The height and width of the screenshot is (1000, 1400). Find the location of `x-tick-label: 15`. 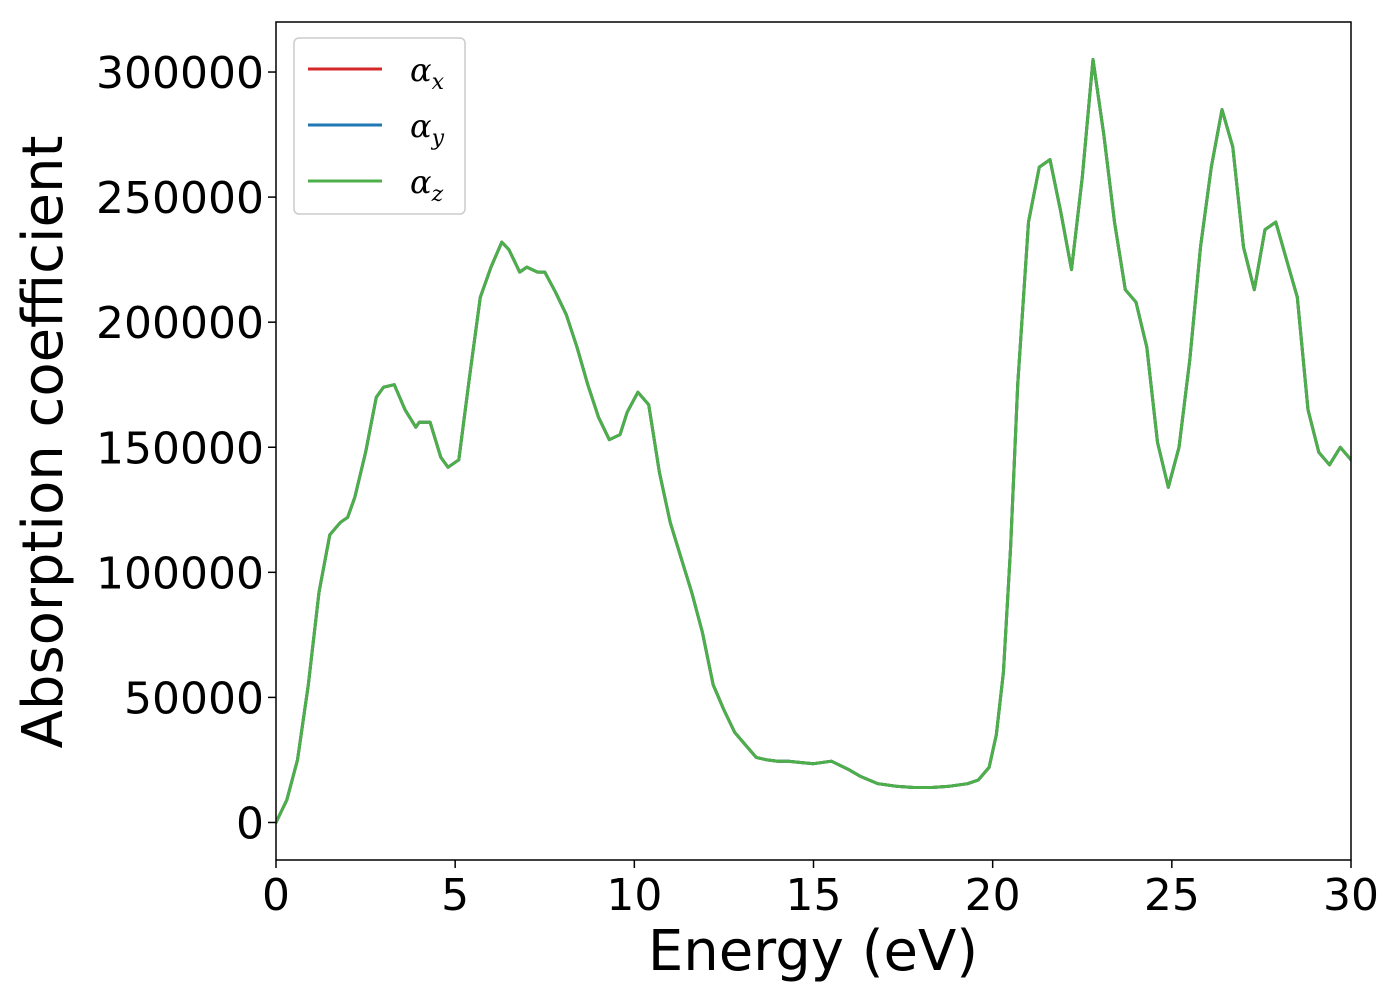

x-tick-label: 15 is located at coordinates (814, 895).